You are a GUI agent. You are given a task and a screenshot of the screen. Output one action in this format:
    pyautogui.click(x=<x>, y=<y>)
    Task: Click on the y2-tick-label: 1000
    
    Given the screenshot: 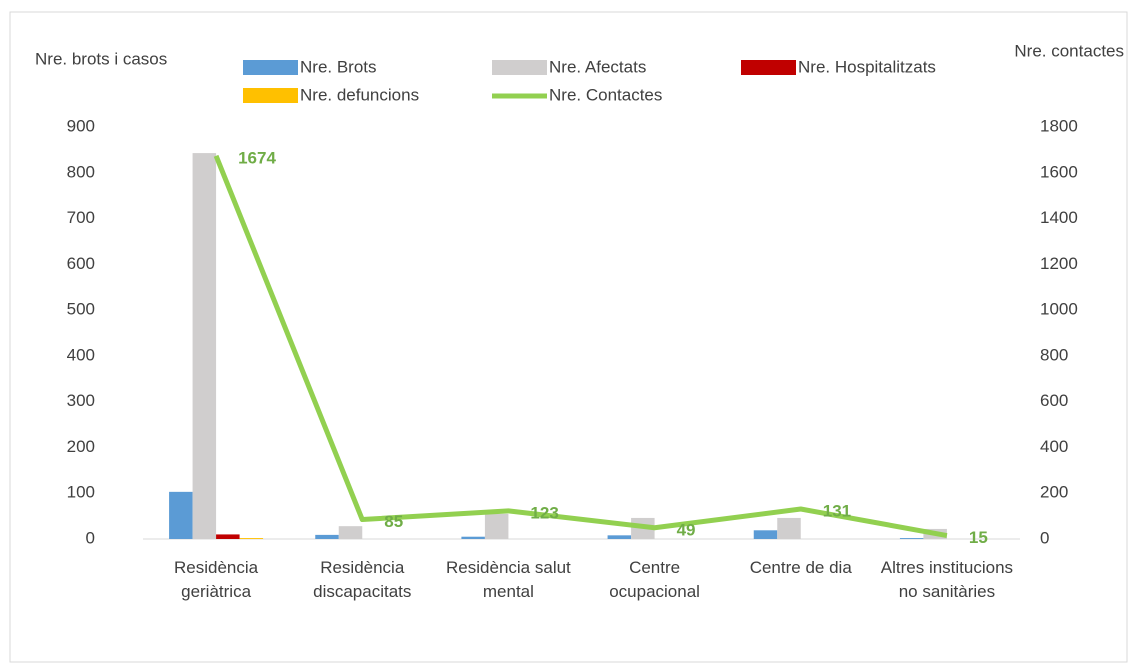 What is the action you would take?
    pyautogui.click(x=1059, y=309)
    